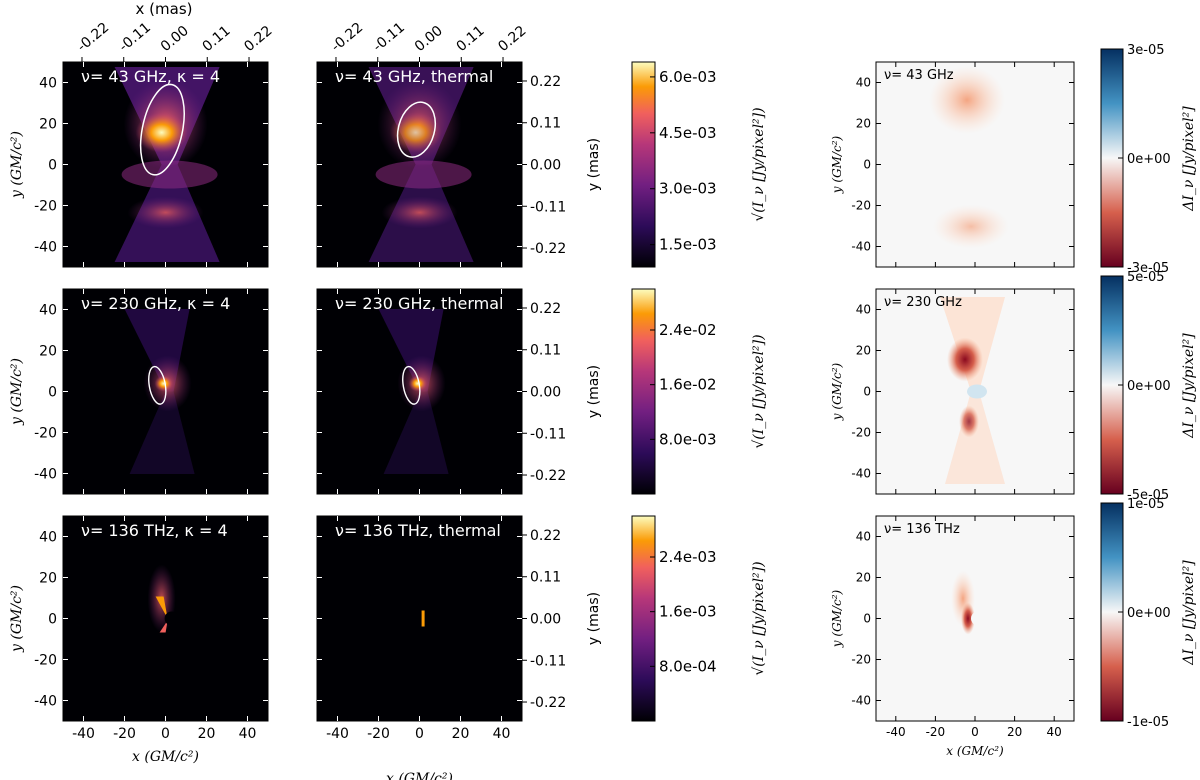  Describe the element at coordinates (688, 385) in the screenshot. I see `colorbar-tick-label: 1.6e-02` at that location.